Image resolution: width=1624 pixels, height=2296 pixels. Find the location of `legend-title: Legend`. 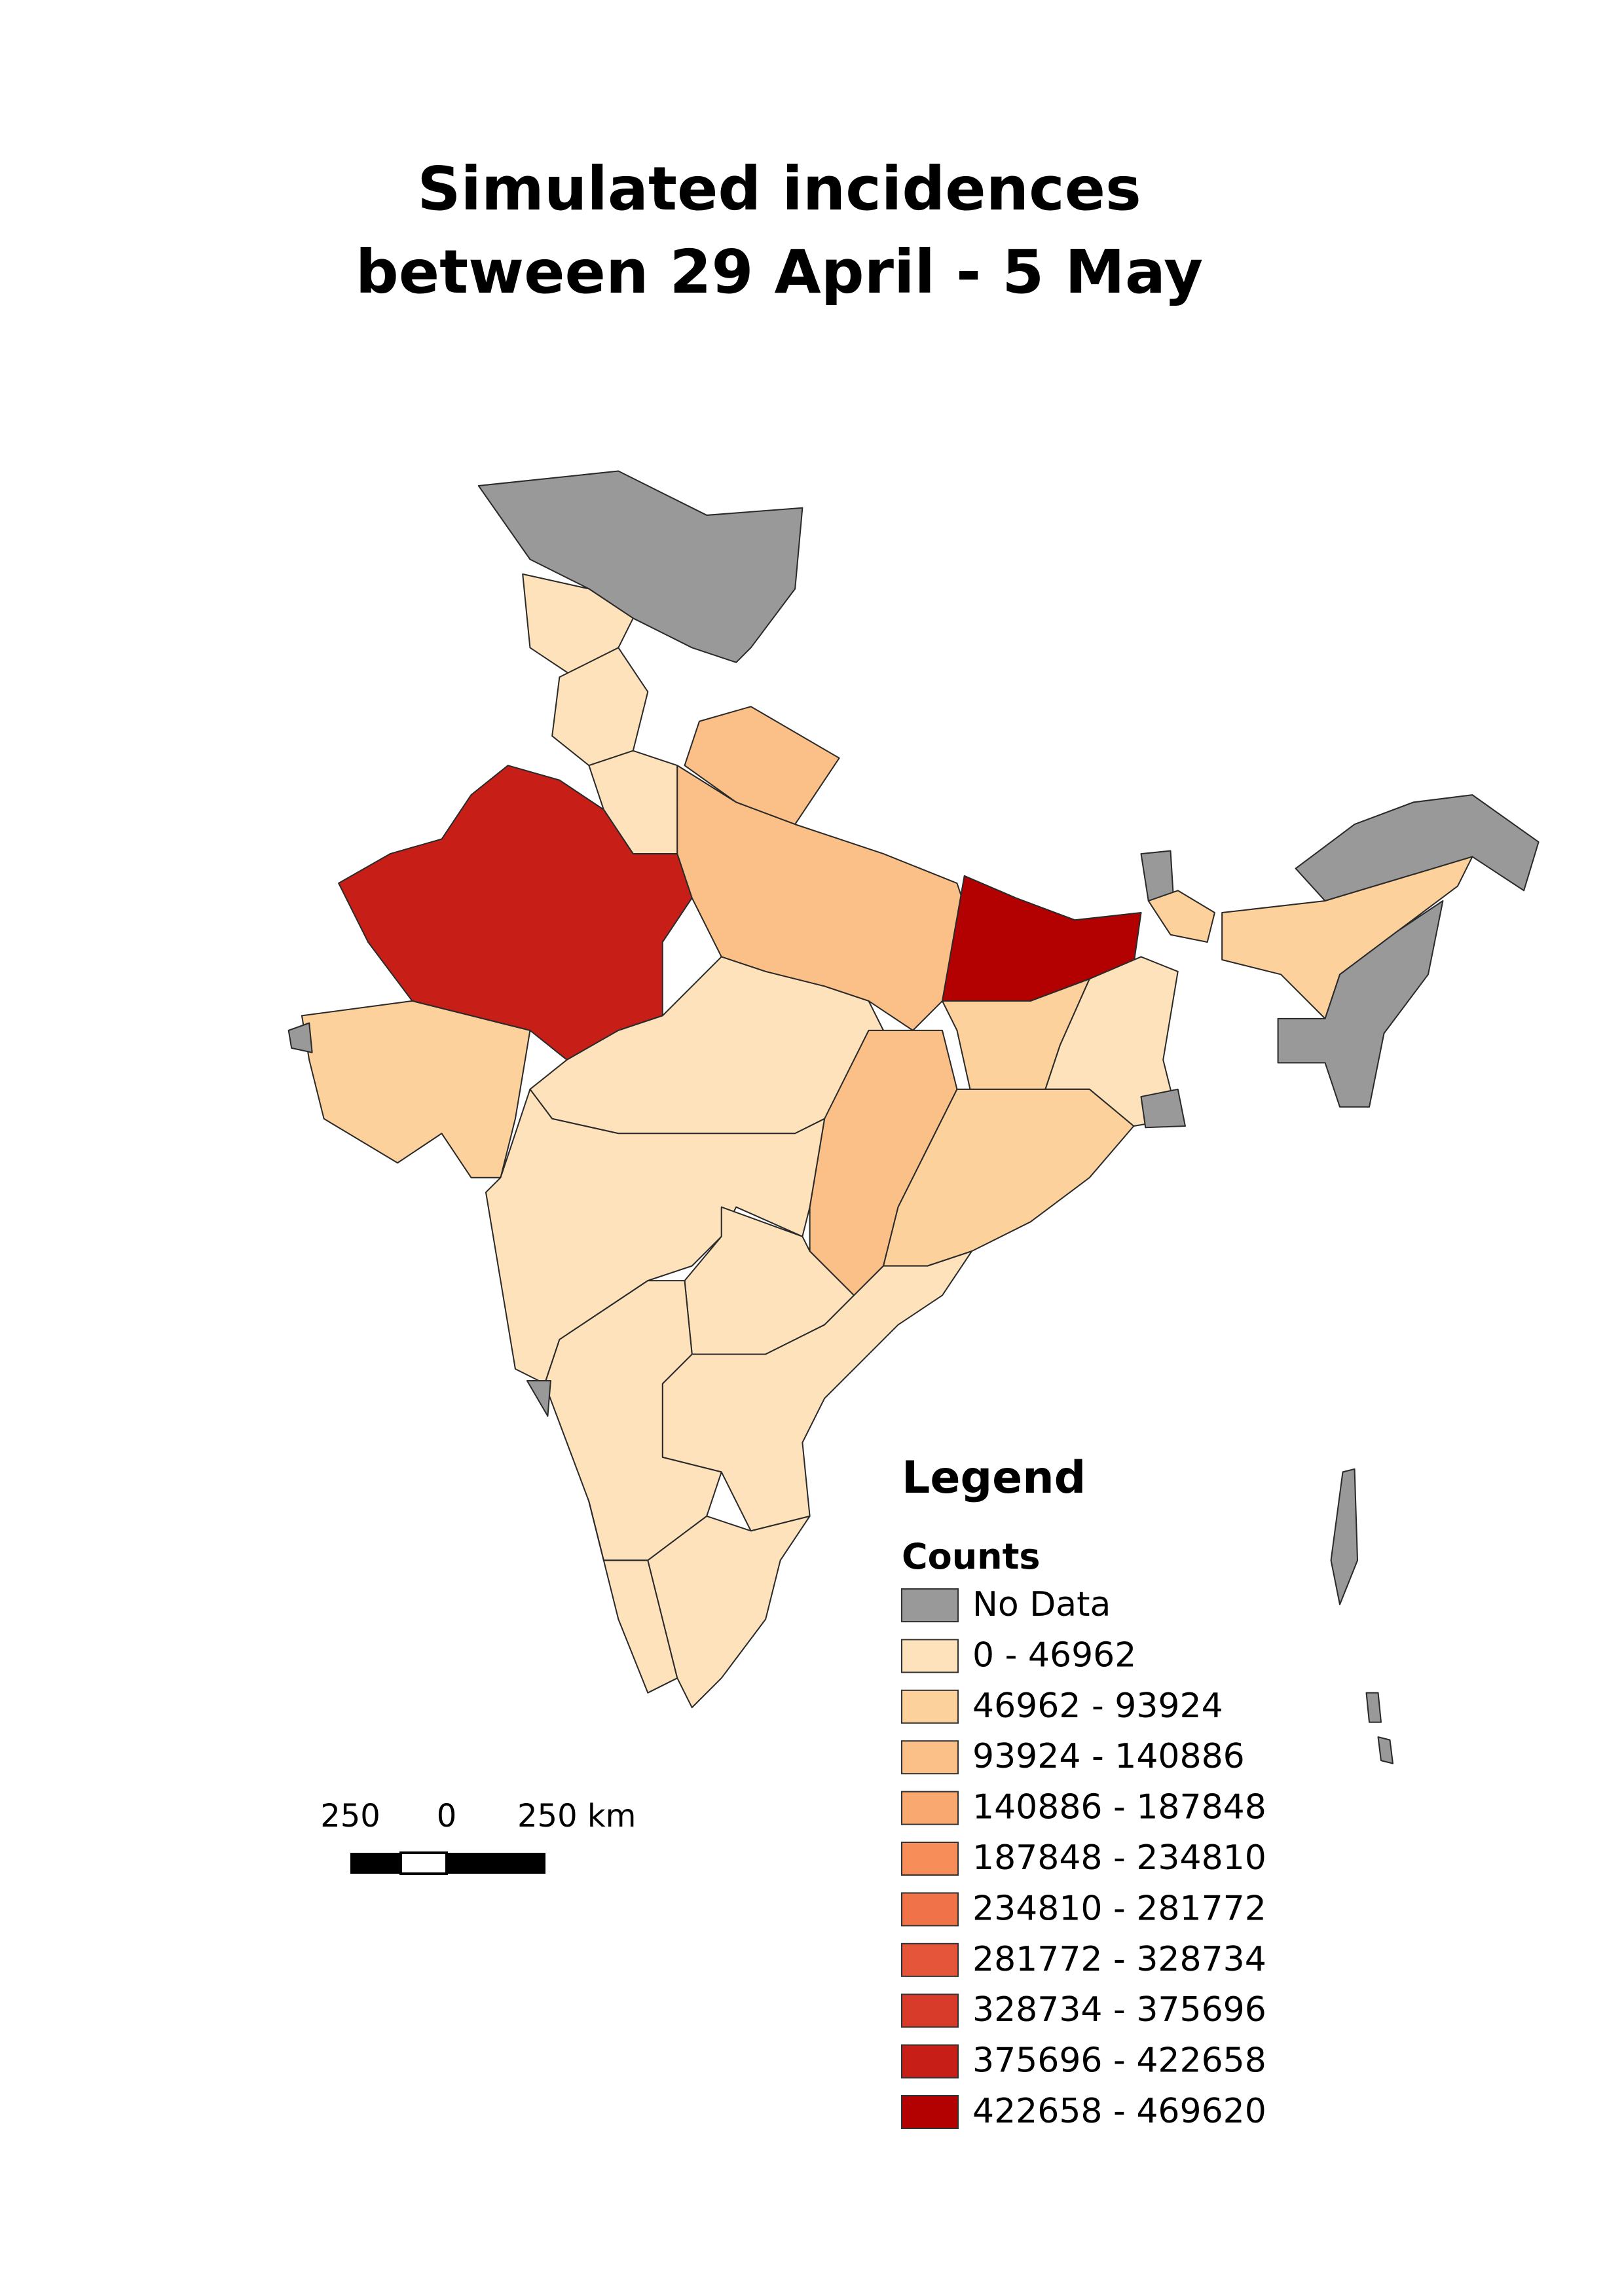

legend-title: Legend is located at coordinates (994, 1478).